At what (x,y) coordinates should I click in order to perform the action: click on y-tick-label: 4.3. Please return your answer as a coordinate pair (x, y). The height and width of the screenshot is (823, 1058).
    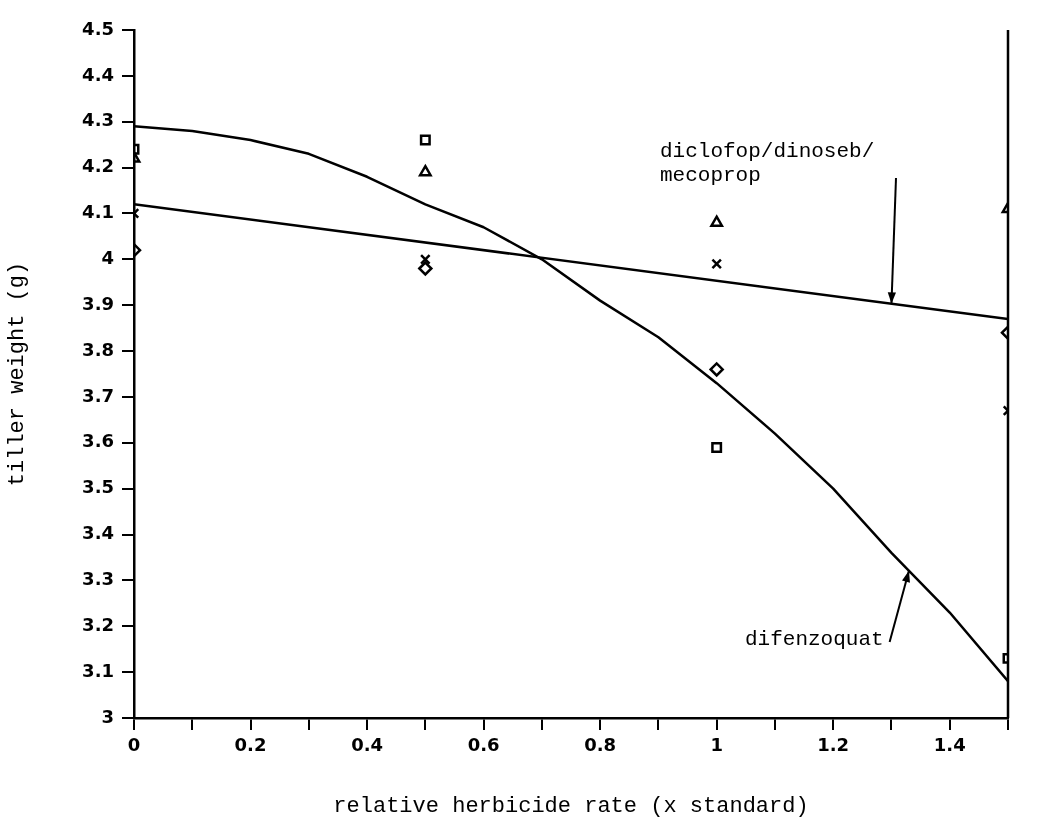
    Looking at the image, I should click on (98, 120).